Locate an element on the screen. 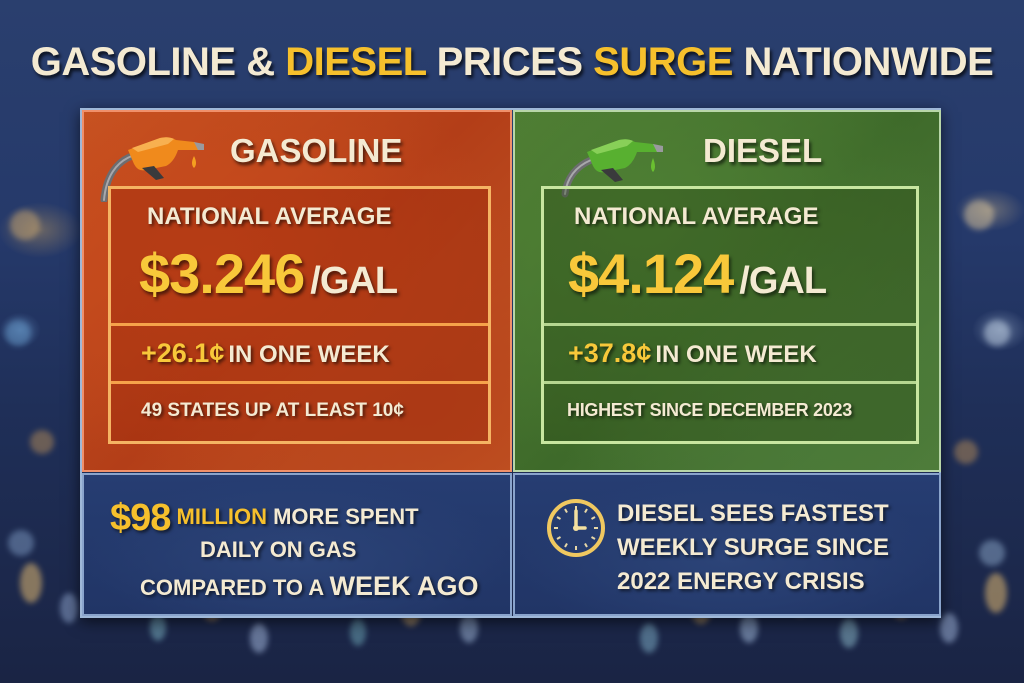 The width and height of the screenshot is (1024, 683). diesel-fact: HIGHEST SINCE DECEMBER 2023 is located at coordinates (709, 410).